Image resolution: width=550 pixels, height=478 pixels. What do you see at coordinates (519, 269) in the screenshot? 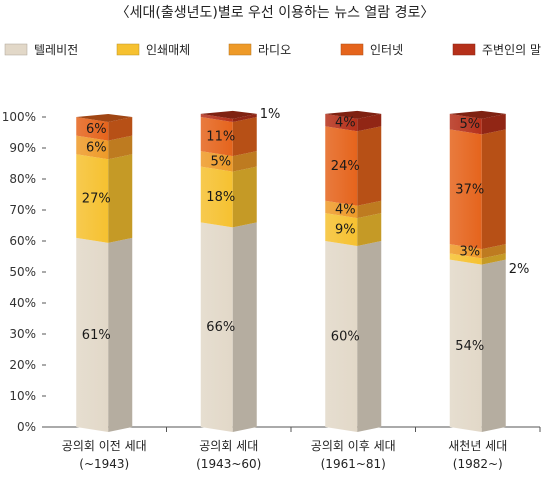
I see `bar-label-3-1: 2%` at bounding box center [519, 269].